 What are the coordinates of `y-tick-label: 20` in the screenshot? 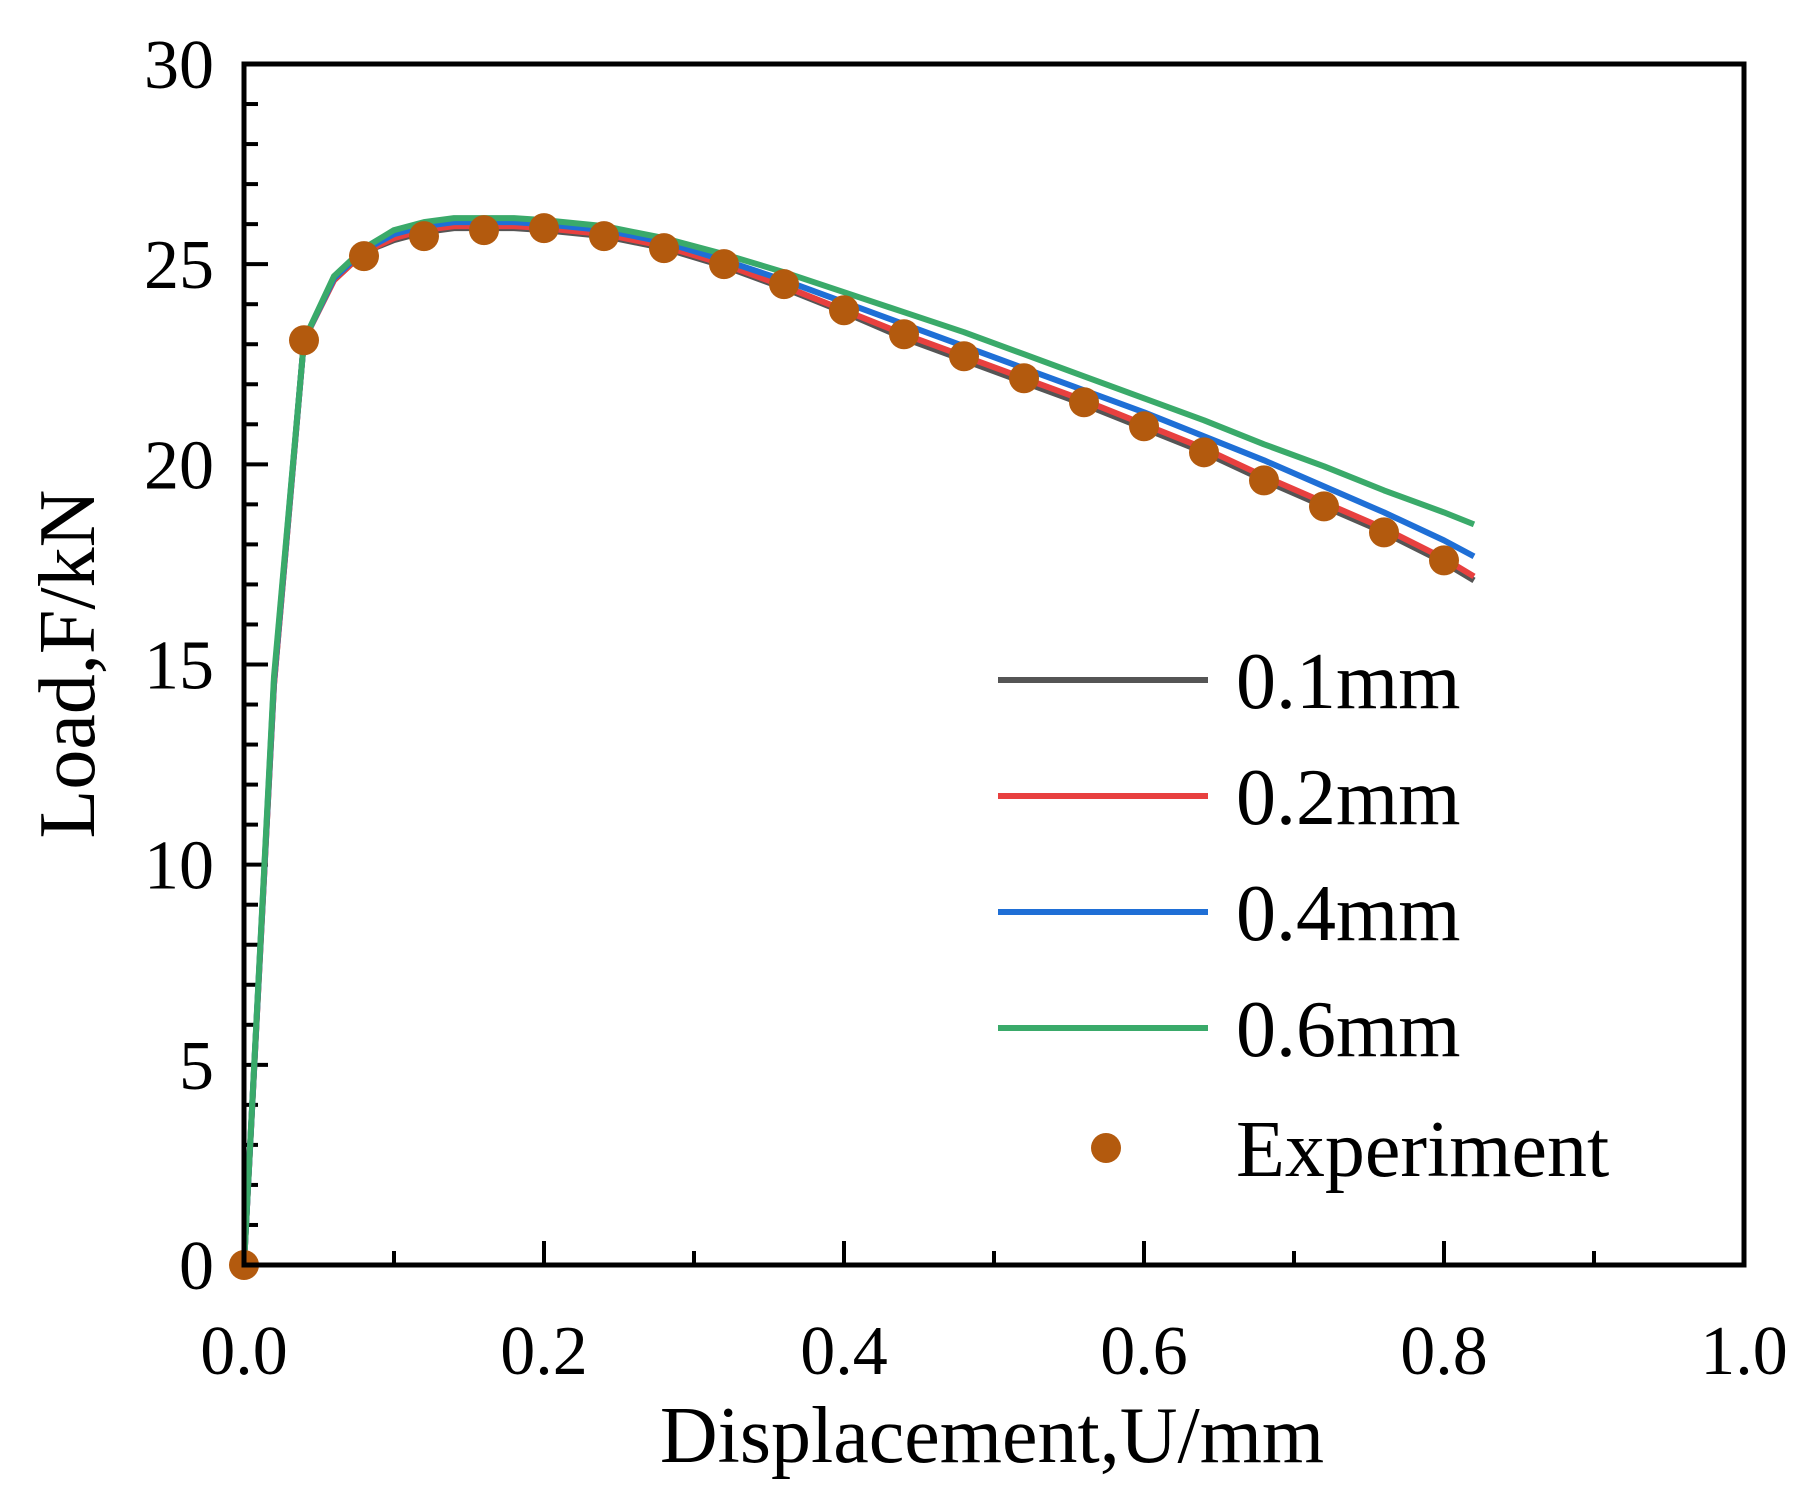 It's located at (179, 465).